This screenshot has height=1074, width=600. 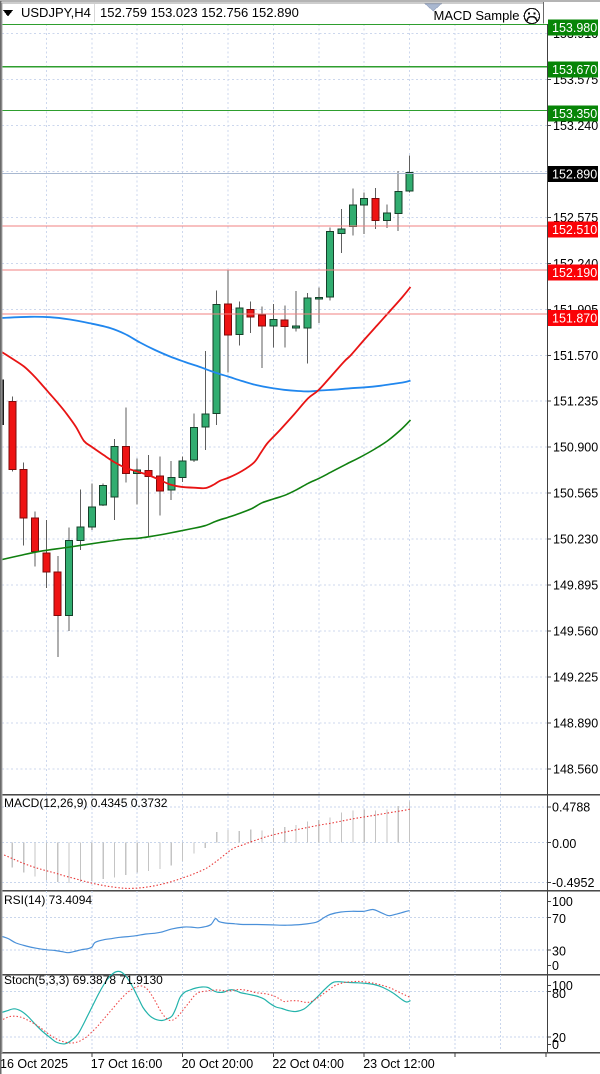 I want to click on svg-text: 22 Oct 04:00, so click(x=308, y=1064).